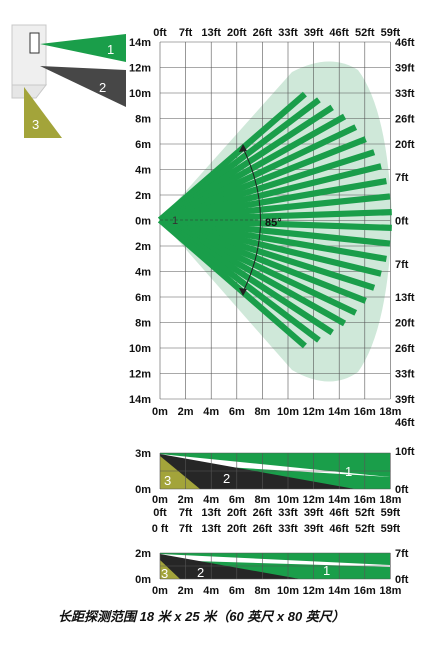  Describe the element at coordinates (237, 591) in the screenshot. I see `side2-bottom-m-tick: 6m` at that location.